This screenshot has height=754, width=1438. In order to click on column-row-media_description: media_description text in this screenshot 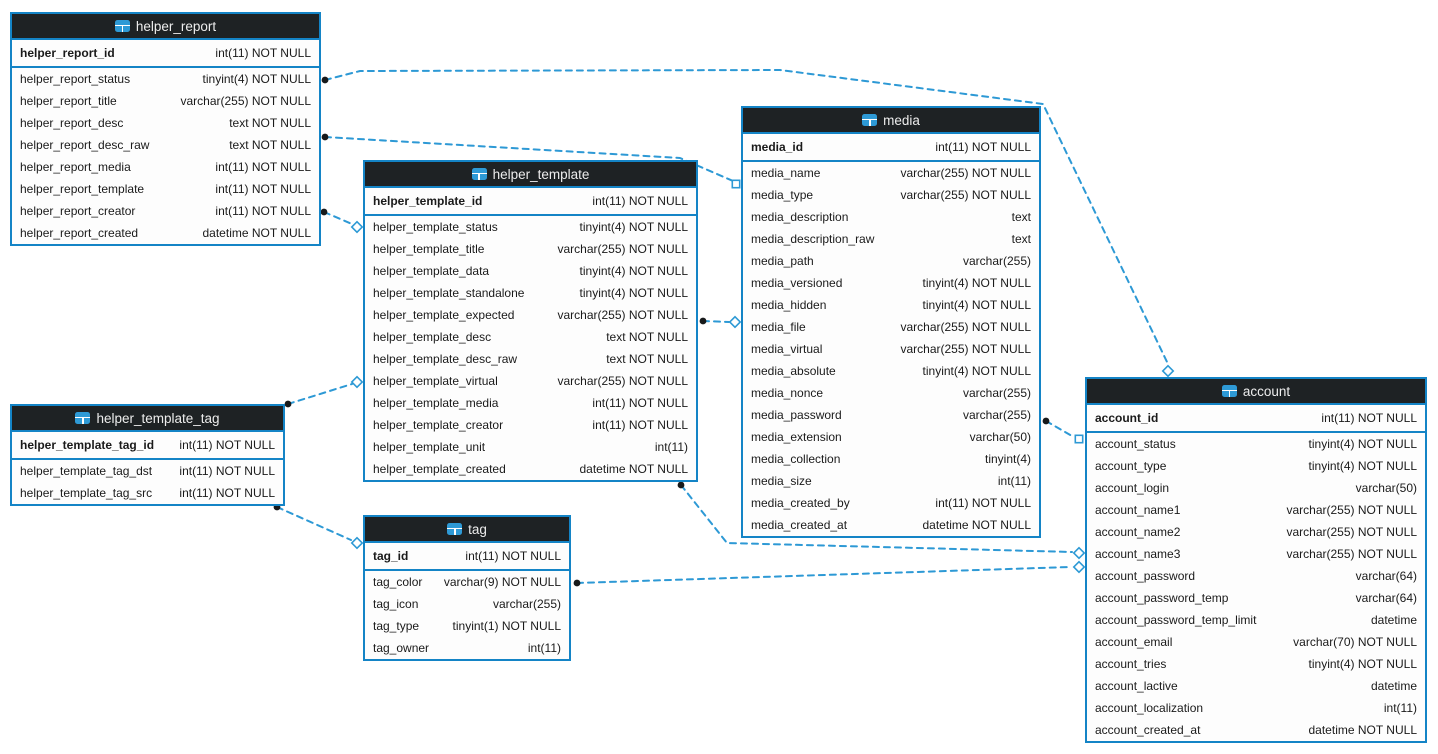, I will do `click(891, 217)`.